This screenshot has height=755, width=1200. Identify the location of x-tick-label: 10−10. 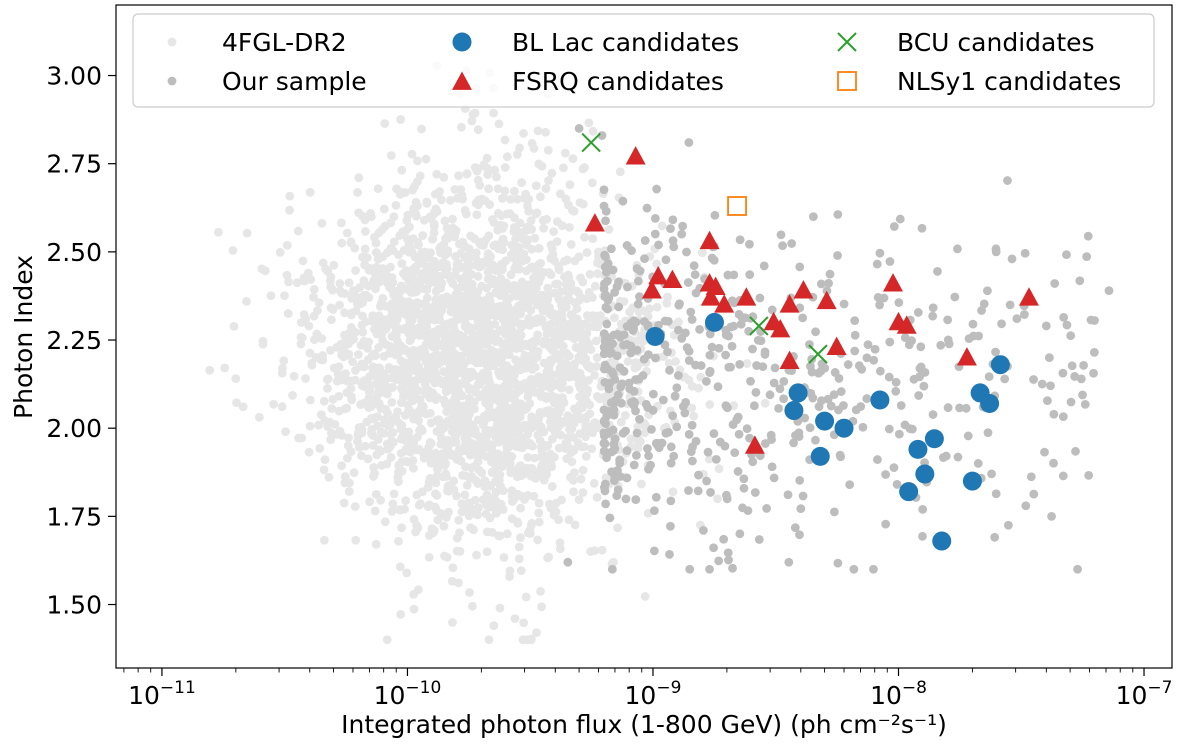
(408, 694).